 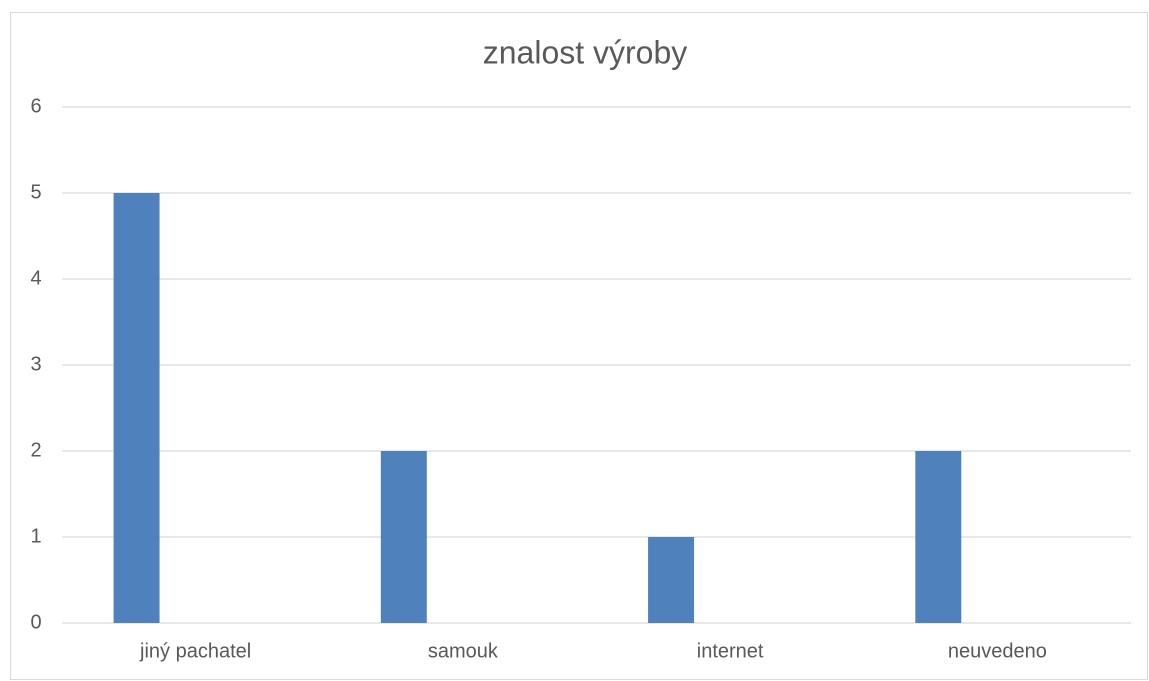 What do you see at coordinates (35, 106) in the screenshot?
I see `y-tick-label: 6` at bounding box center [35, 106].